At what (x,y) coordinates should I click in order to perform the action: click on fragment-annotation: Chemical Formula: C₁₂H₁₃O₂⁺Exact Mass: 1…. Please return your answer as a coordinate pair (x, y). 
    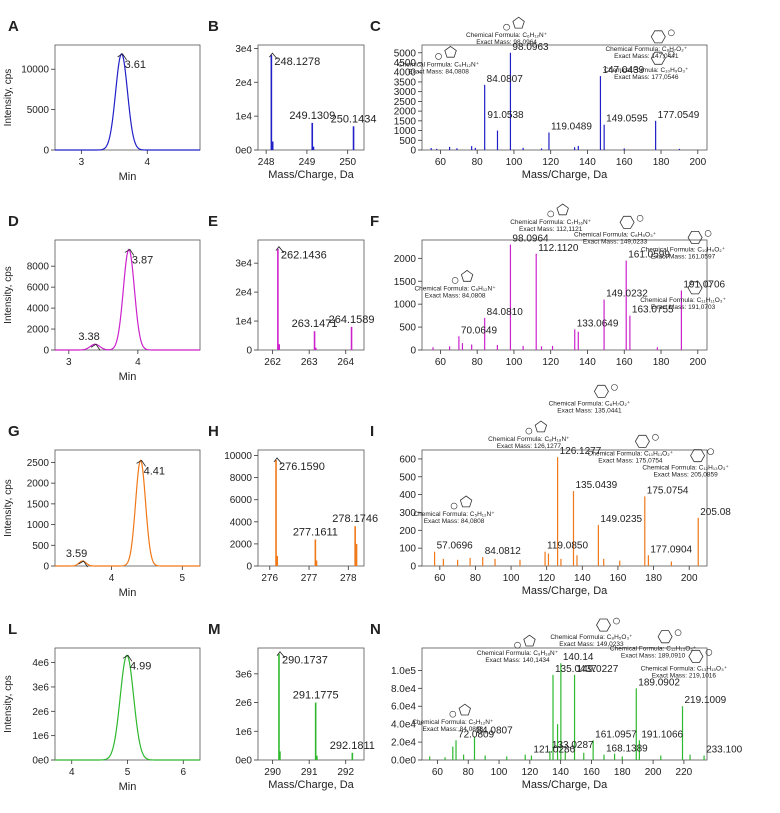
    Looking at the image, I should click on (653, 644).